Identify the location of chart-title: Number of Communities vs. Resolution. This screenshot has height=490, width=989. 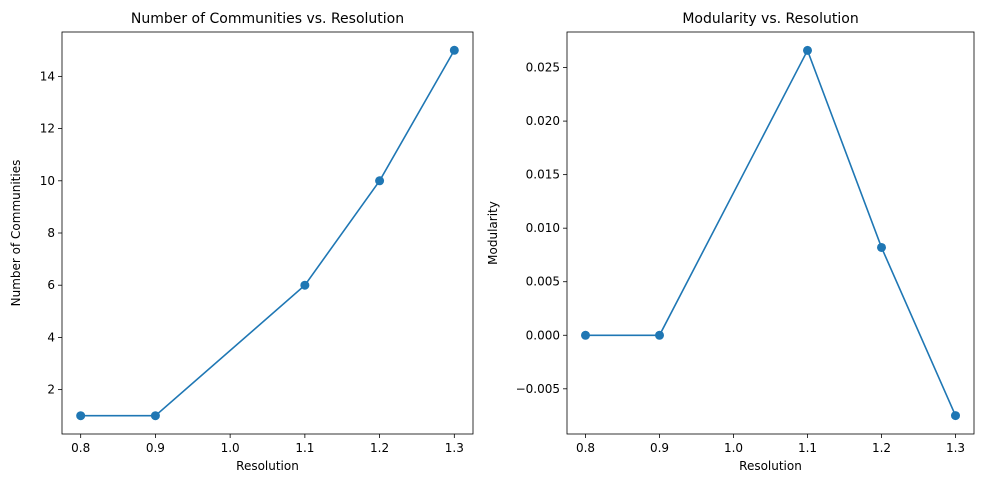
(267, 19).